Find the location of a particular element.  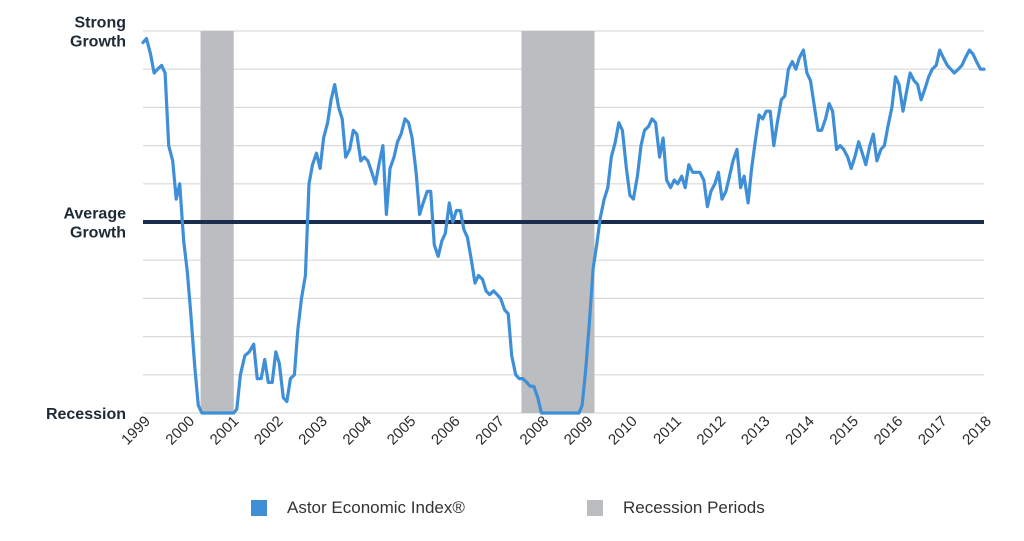

x-tick-label: 2005 is located at coordinates (402, 431).